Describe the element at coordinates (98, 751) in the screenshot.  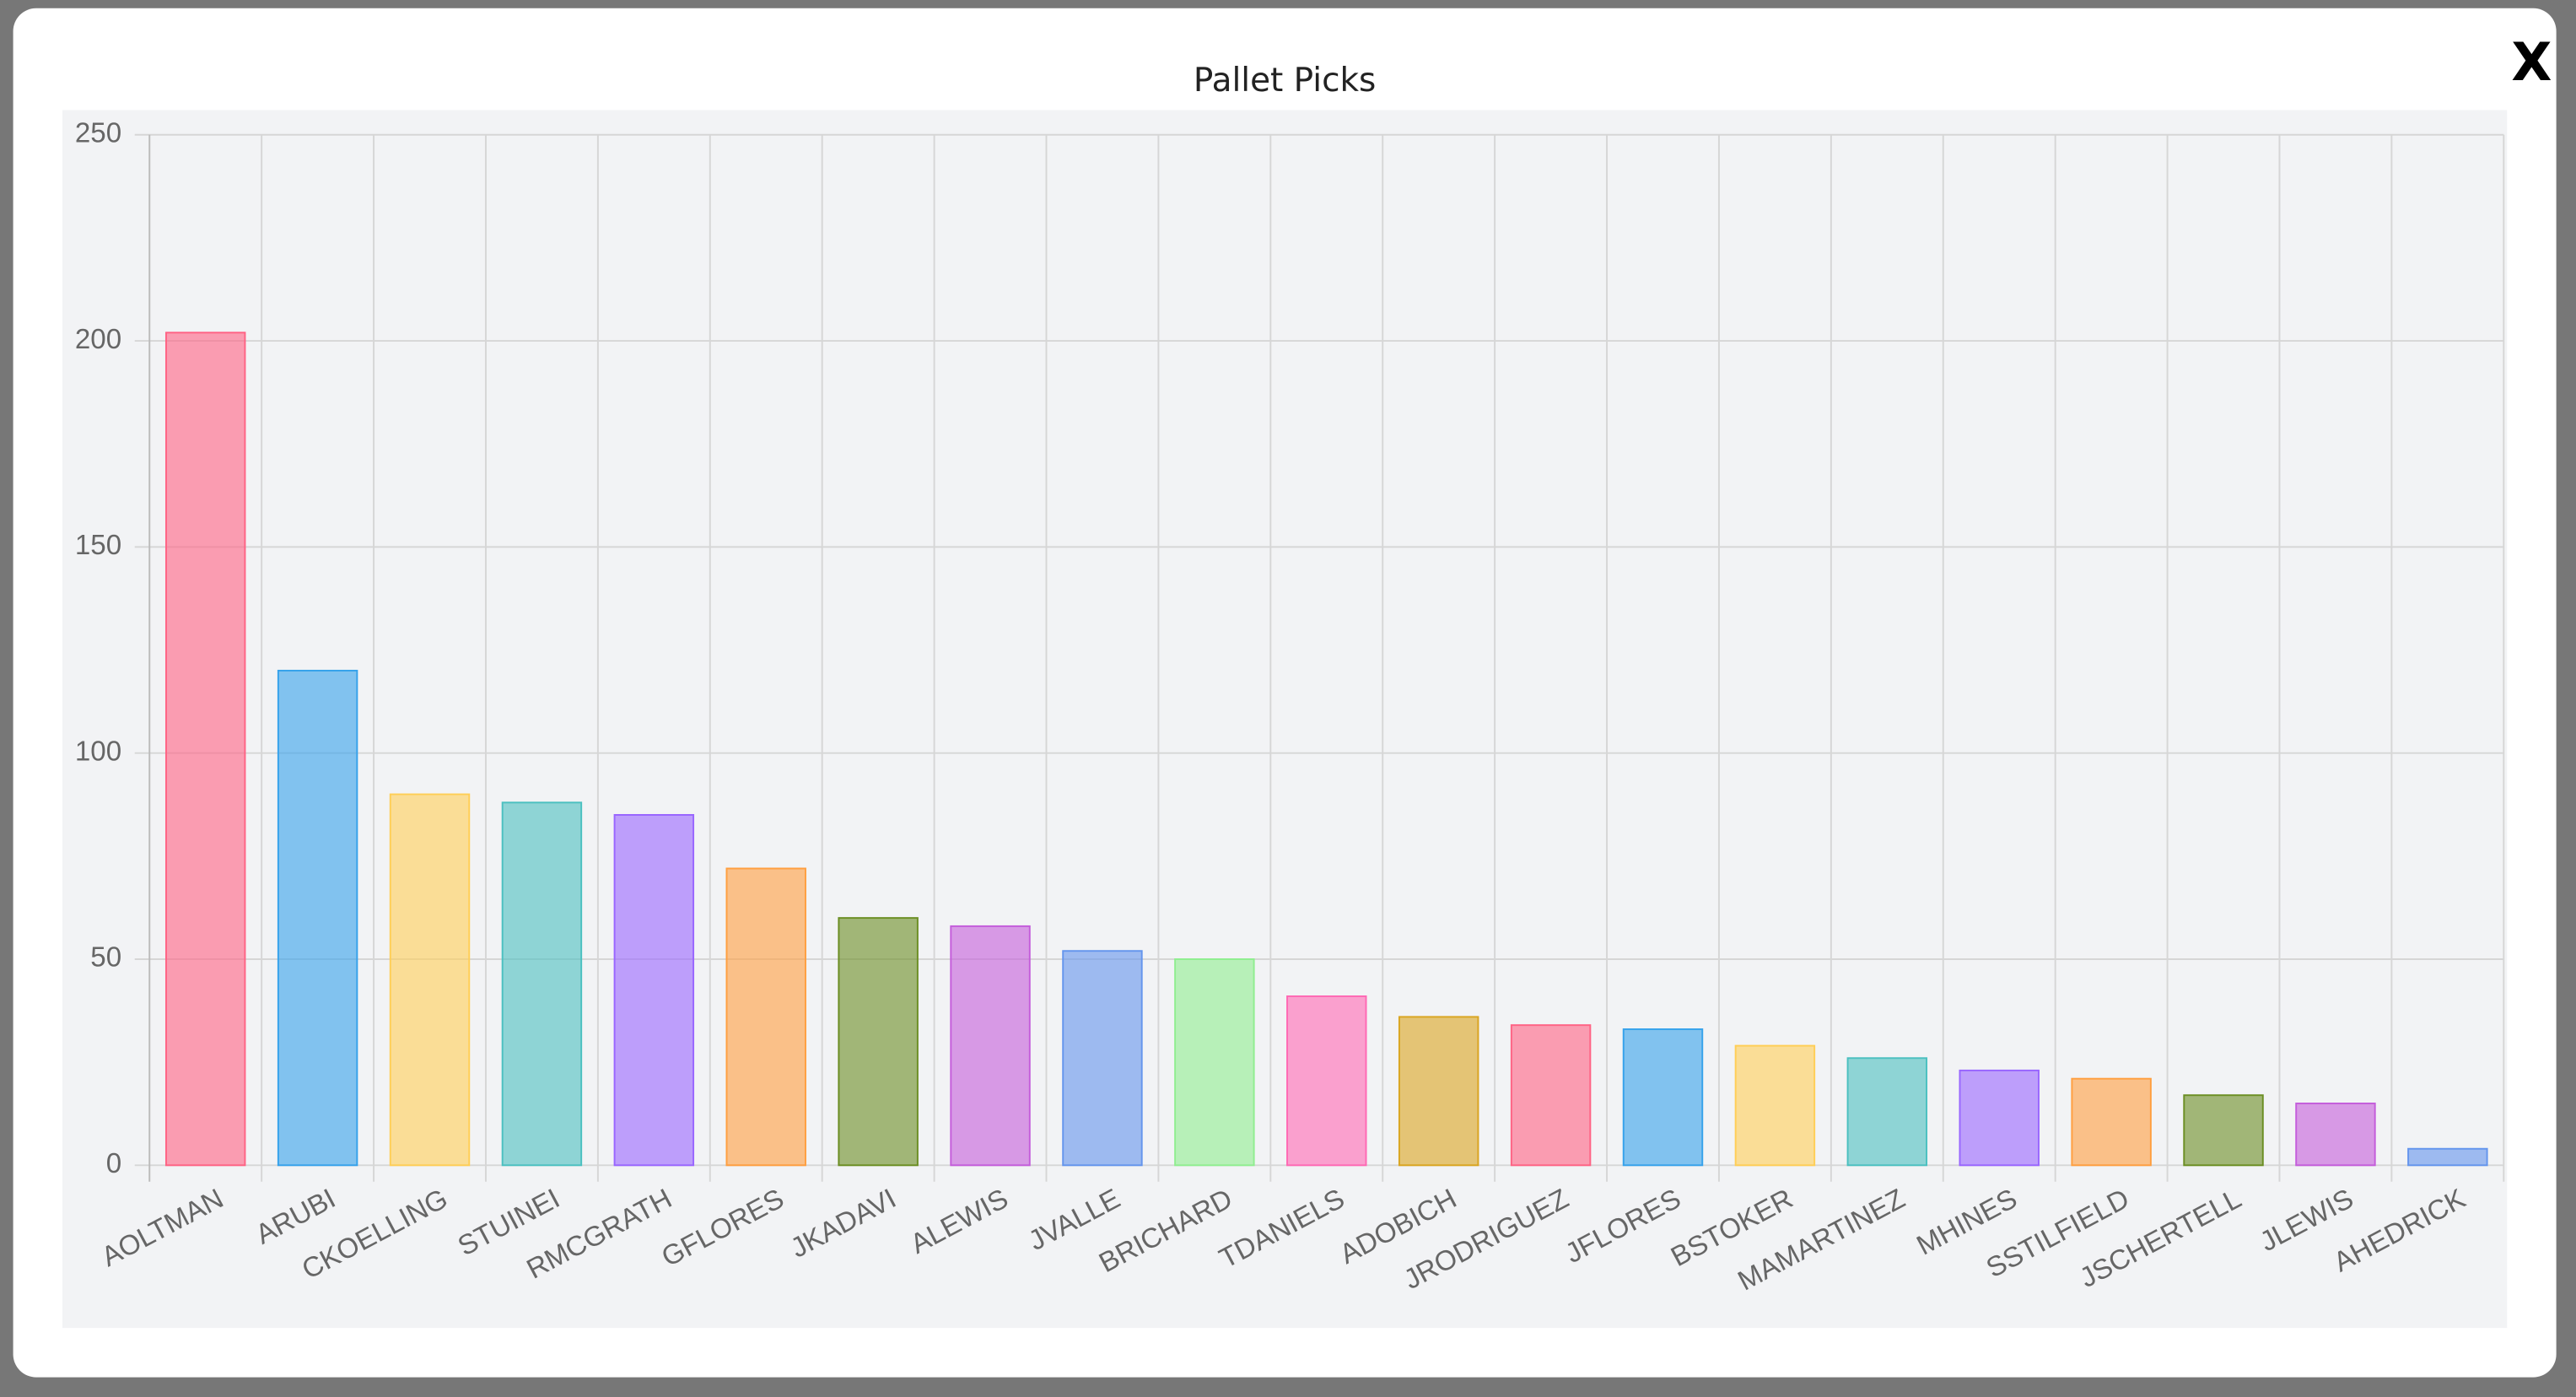
I see `y-tick-label: 100` at that location.